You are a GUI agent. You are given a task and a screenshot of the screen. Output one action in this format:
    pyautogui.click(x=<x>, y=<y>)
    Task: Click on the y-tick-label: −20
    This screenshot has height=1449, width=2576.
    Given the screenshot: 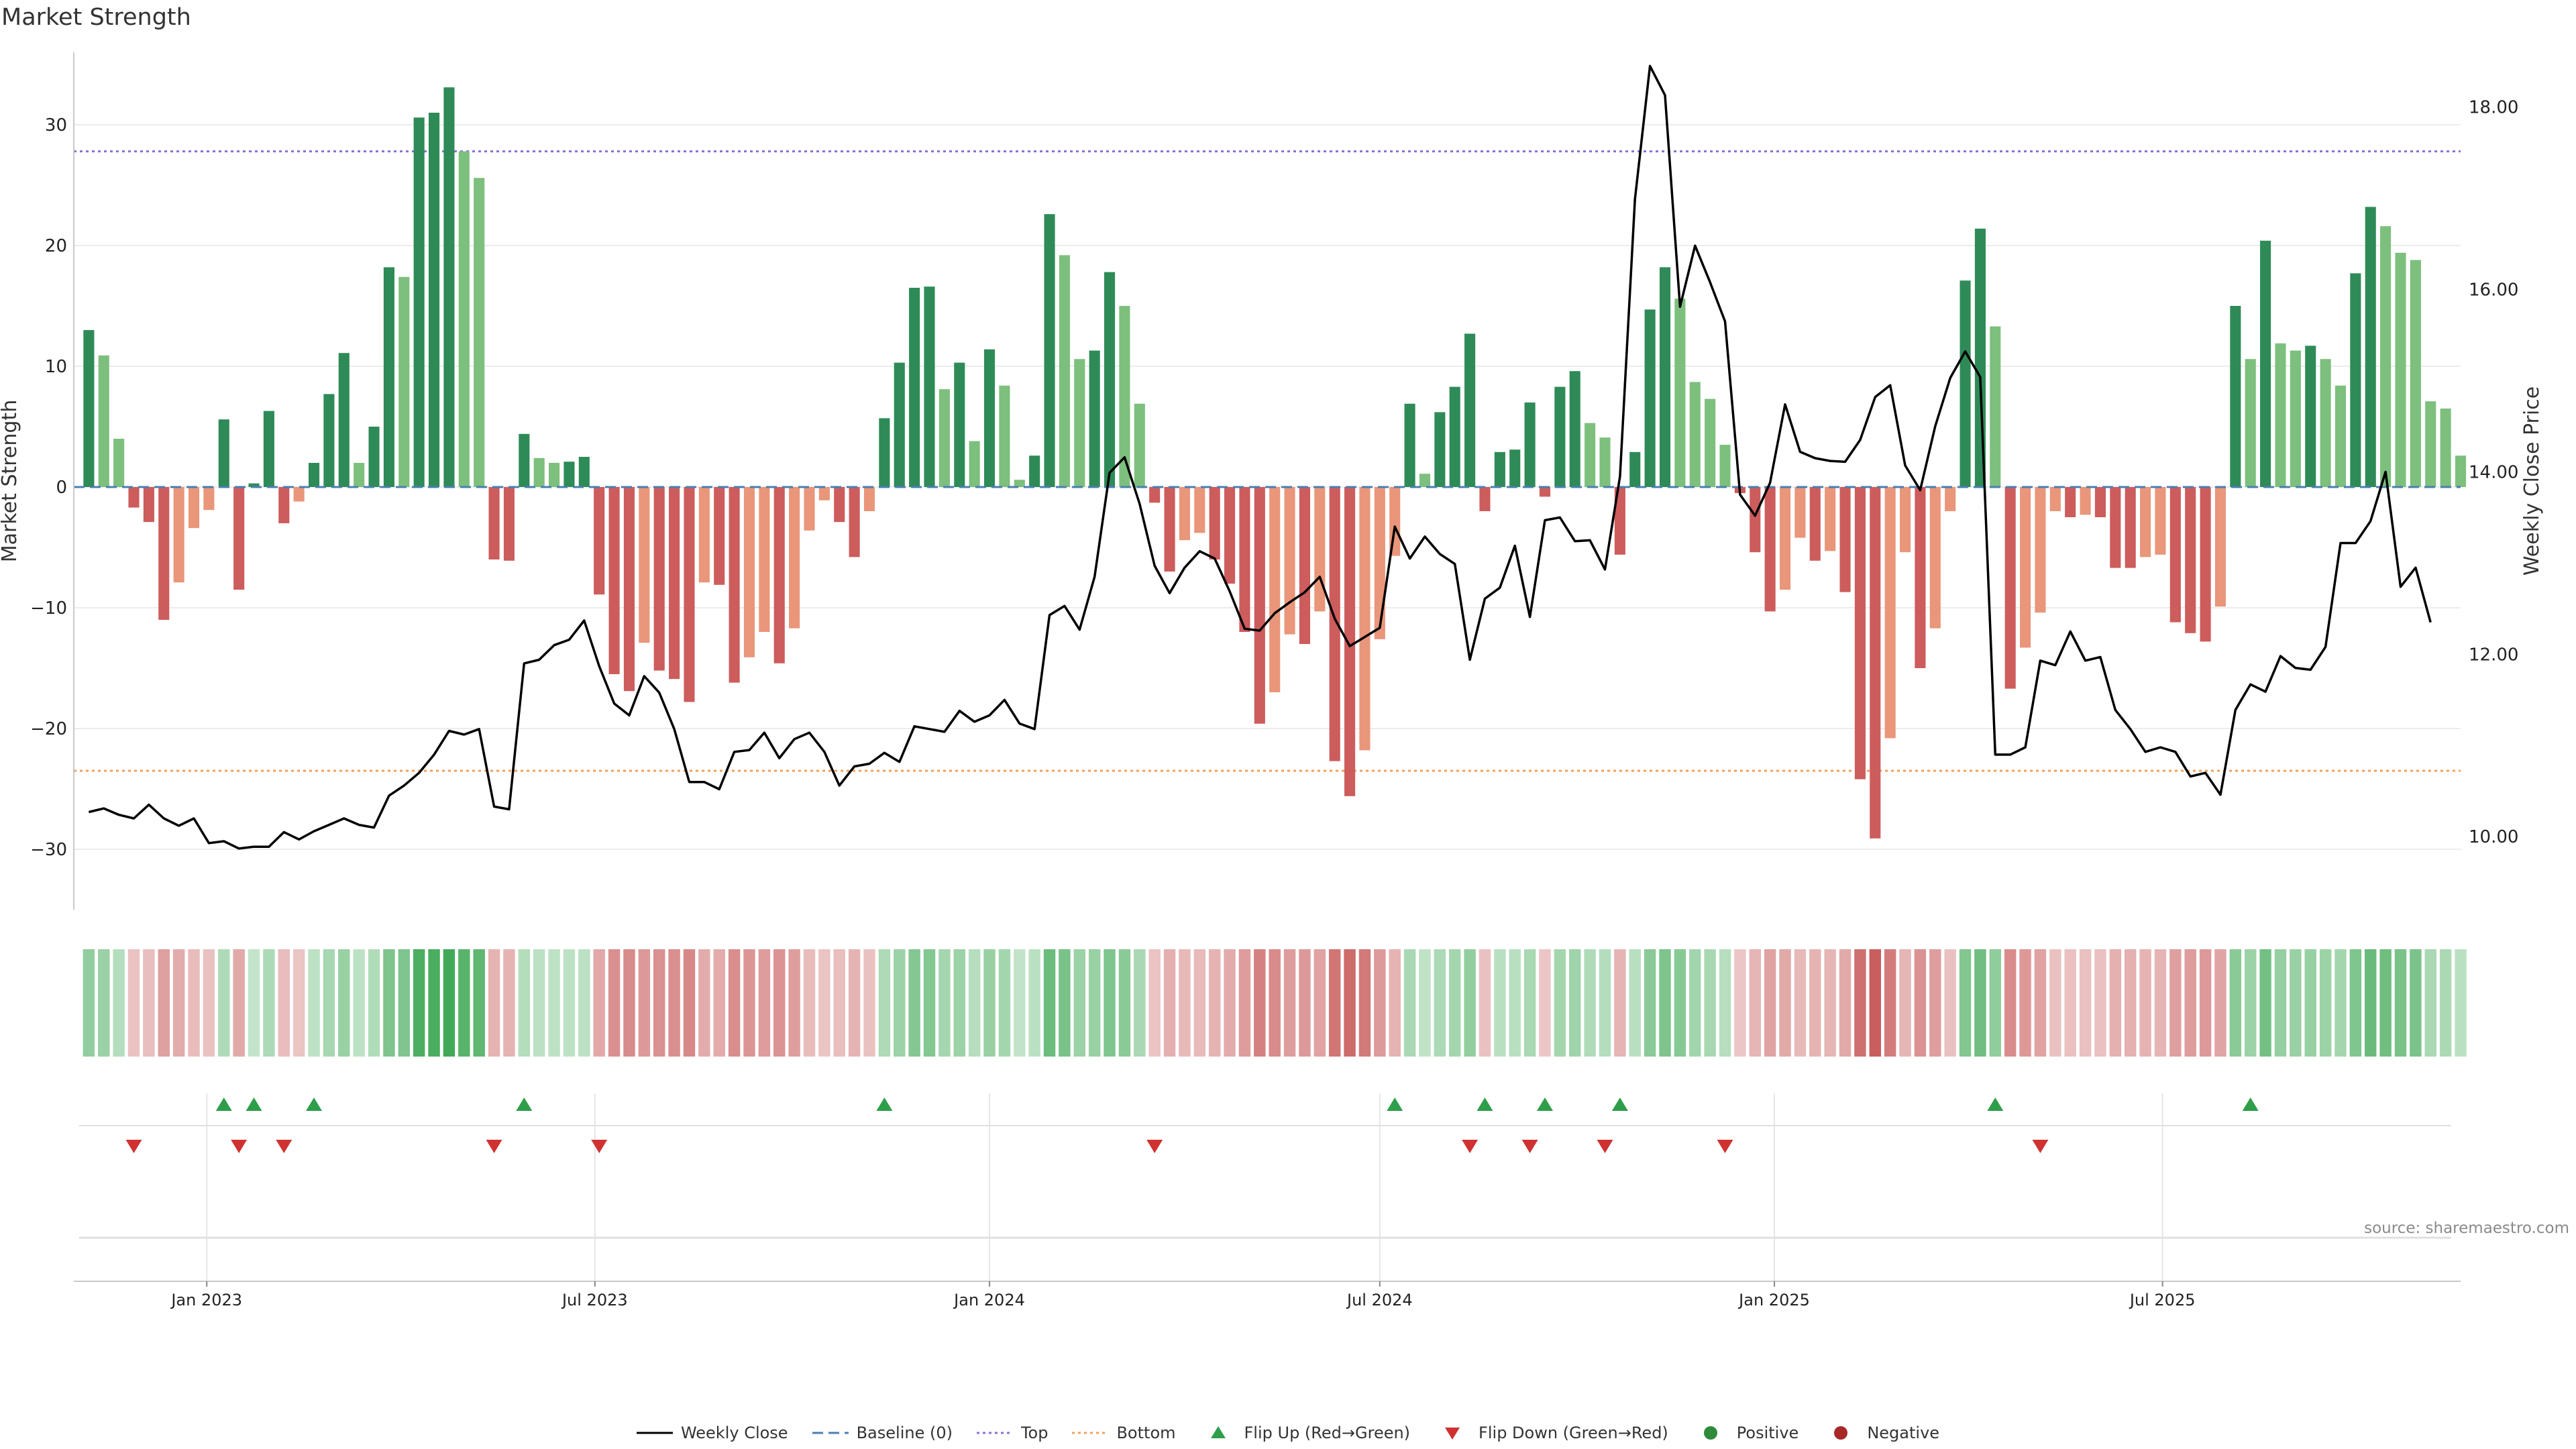 What is the action you would take?
    pyautogui.click(x=48, y=729)
    